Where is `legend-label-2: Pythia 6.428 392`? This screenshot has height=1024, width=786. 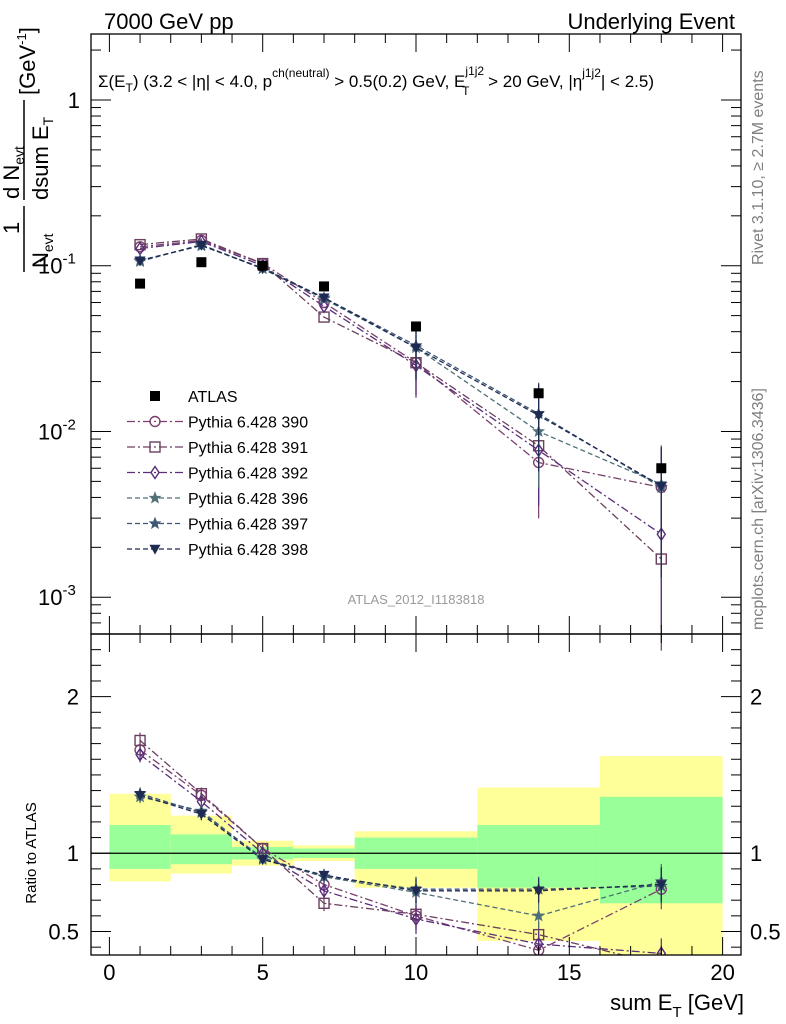
legend-label-2: Pythia 6.428 392 is located at coordinates (248, 474).